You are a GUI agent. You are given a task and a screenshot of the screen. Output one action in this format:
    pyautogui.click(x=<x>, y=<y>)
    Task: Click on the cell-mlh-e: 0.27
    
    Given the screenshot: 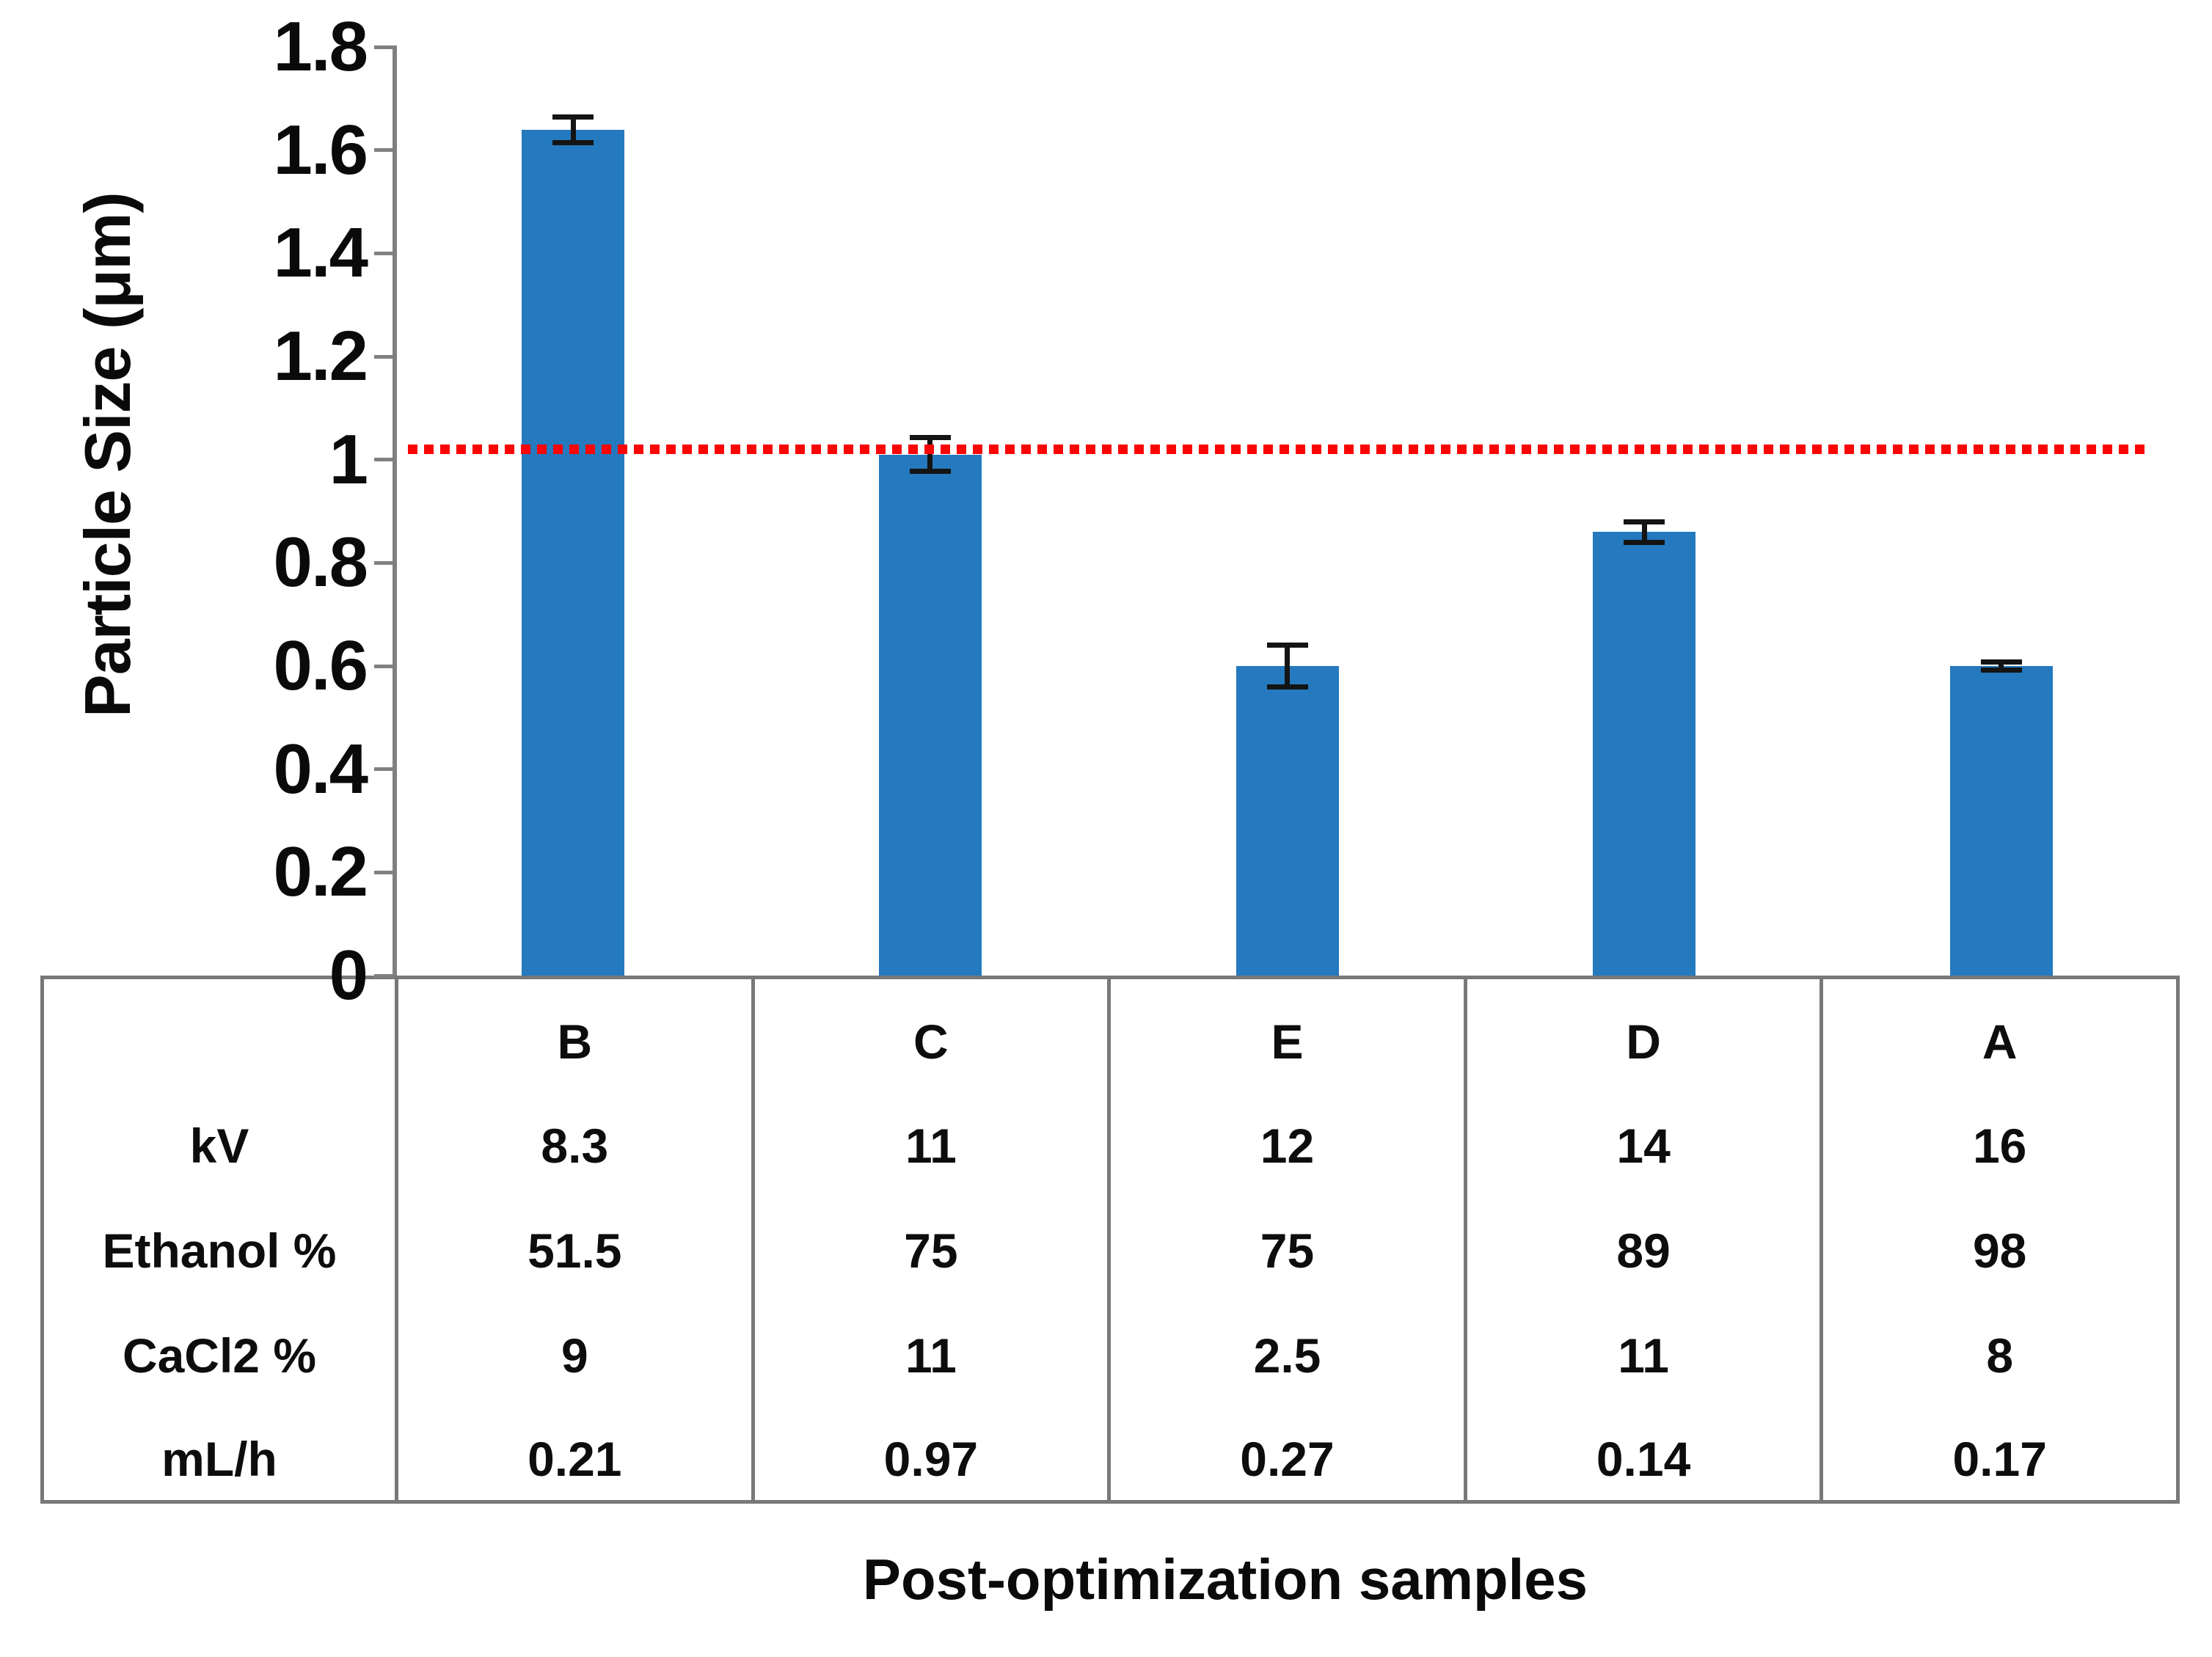 What is the action you would take?
    pyautogui.click(x=1287, y=1449)
    